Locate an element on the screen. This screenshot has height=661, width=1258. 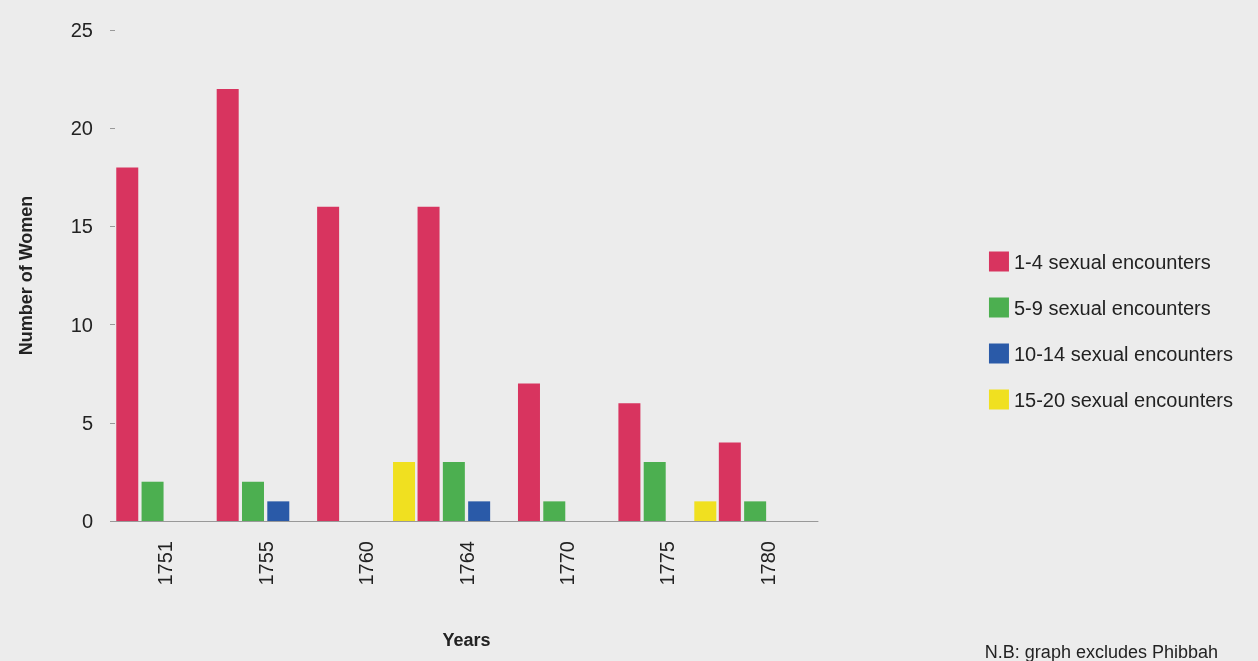
x-axis-title: Years is located at coordinates (466, 640).